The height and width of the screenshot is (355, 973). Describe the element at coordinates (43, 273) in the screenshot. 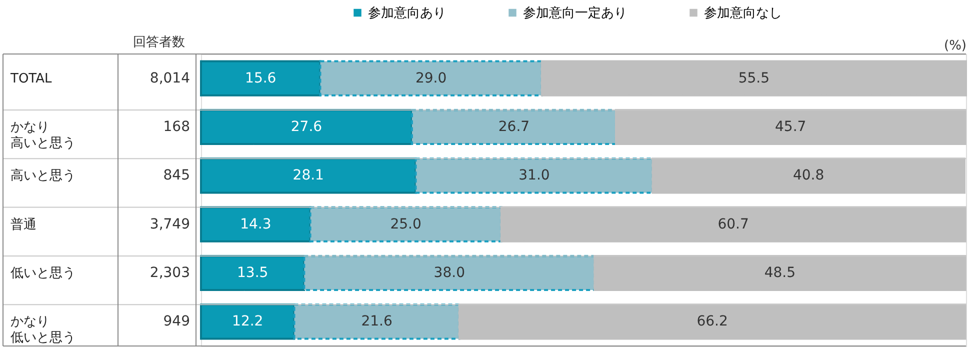

I see `y-tick-label: 低いと思う` at that location.